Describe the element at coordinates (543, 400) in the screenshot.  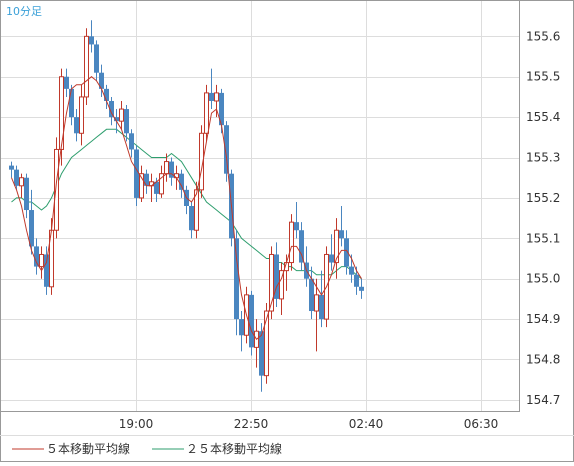
I see `y-tick-label-9: 154.7` at that location.